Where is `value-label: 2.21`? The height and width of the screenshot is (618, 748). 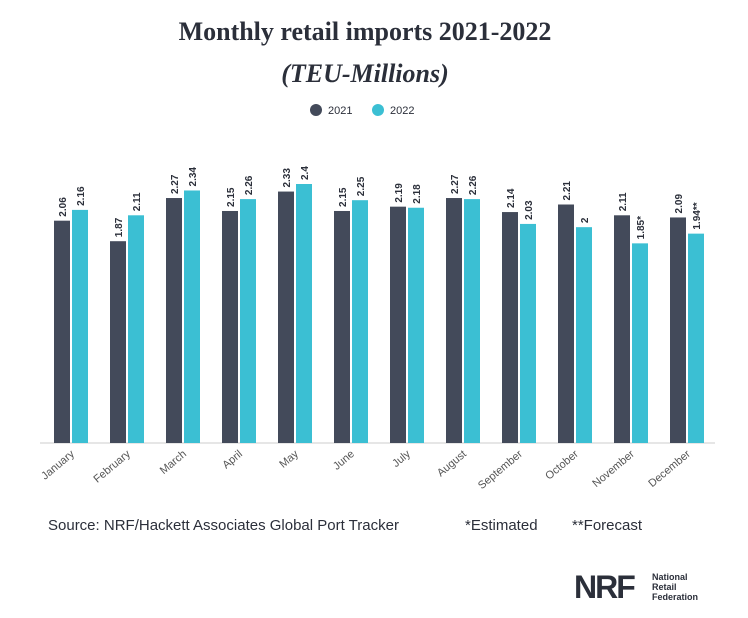 value-label: 2.21 is located at coordinates (567, 191).